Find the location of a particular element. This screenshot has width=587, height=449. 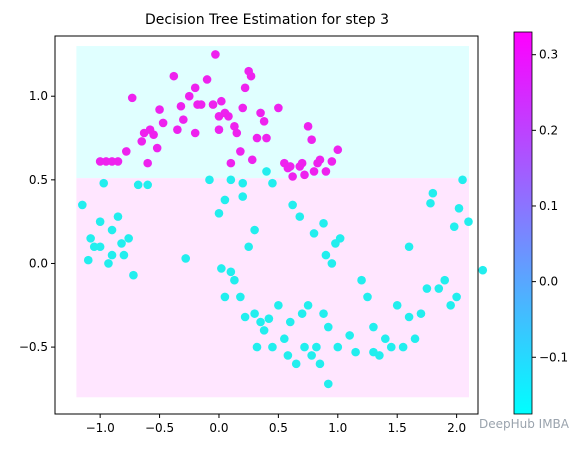

watermark: DeepHub IMBA is located at coordinates (523, 424).